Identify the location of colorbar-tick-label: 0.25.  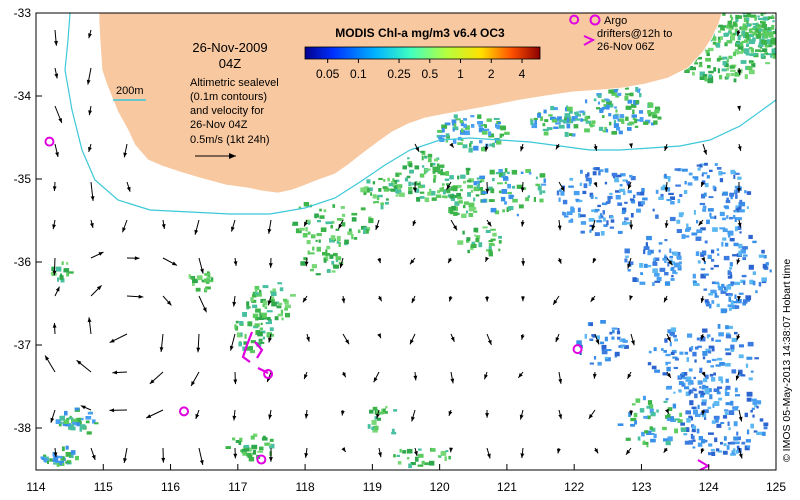
(399, 74).